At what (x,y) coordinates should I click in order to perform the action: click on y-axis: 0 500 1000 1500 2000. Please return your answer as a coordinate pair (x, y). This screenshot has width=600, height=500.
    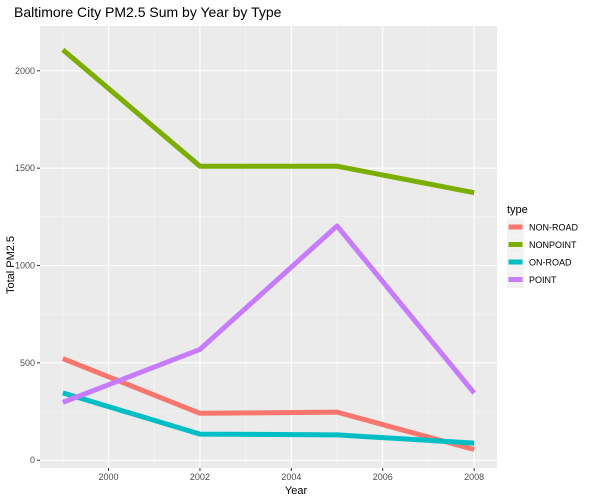
    Looking at the image, I should click on (27, 265).